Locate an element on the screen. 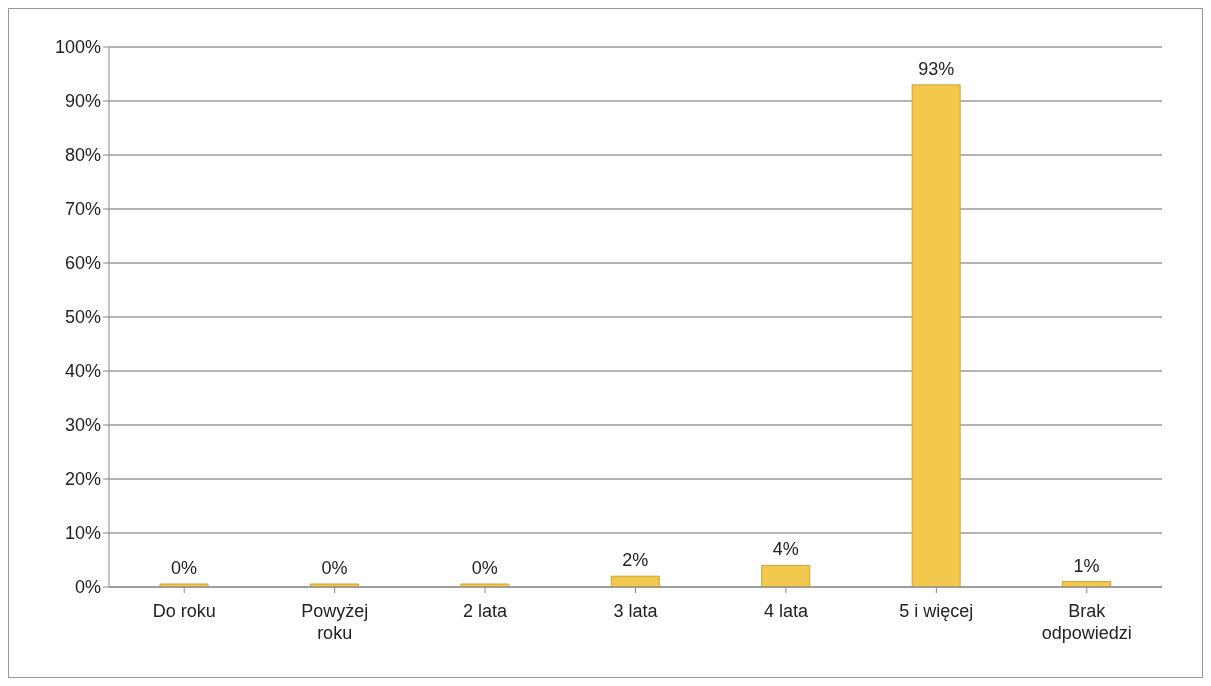 The width and height of the screenshot is (1211, 686). y-tick-label: 60% is located at coordinates (82, 263).